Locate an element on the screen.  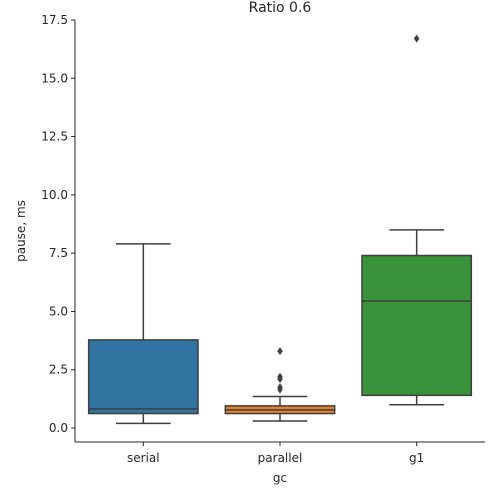
y-axis-label: pause, ms is located at coordinates (21, 231).